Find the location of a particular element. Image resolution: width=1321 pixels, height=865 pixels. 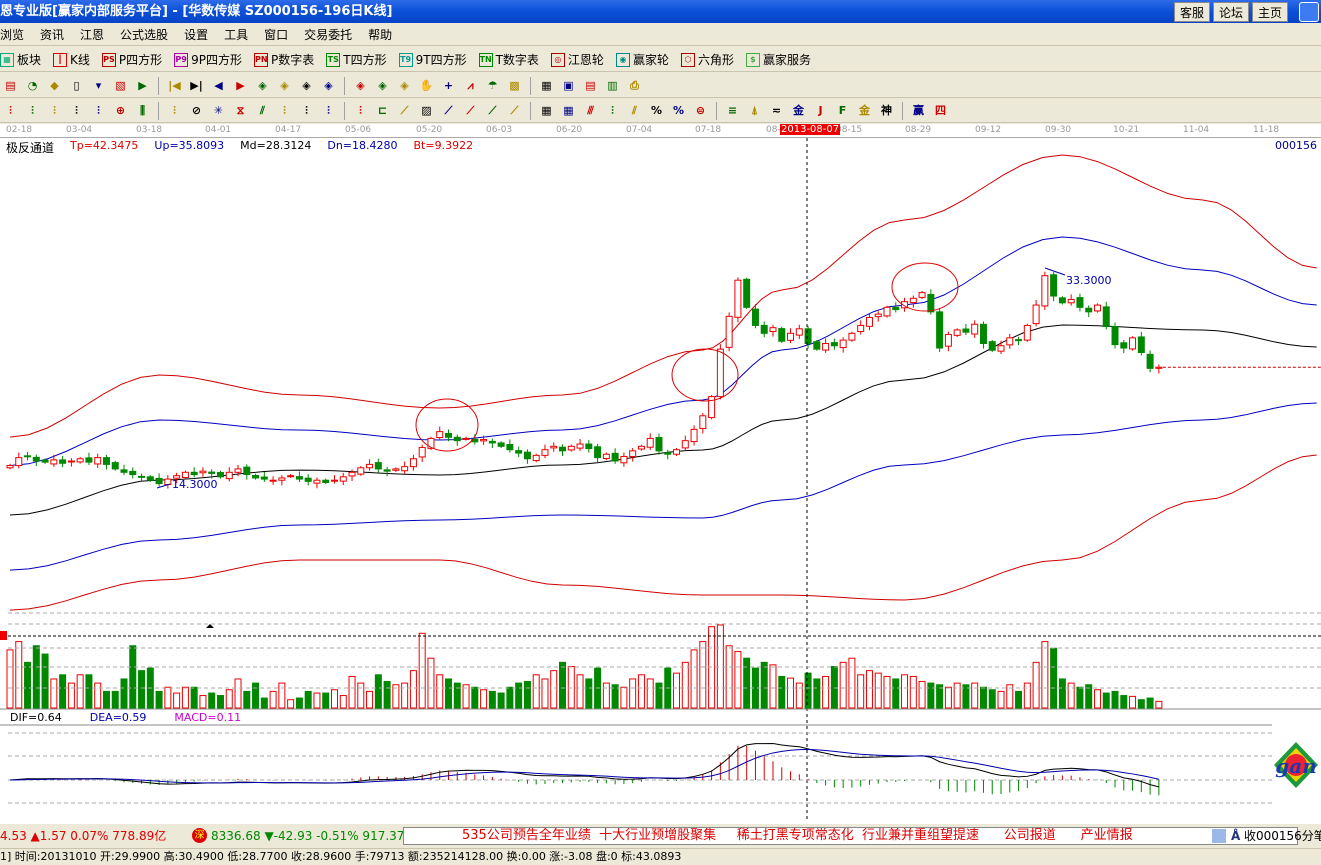

menu-item: 江恩 is located at coordinates (92, 35).